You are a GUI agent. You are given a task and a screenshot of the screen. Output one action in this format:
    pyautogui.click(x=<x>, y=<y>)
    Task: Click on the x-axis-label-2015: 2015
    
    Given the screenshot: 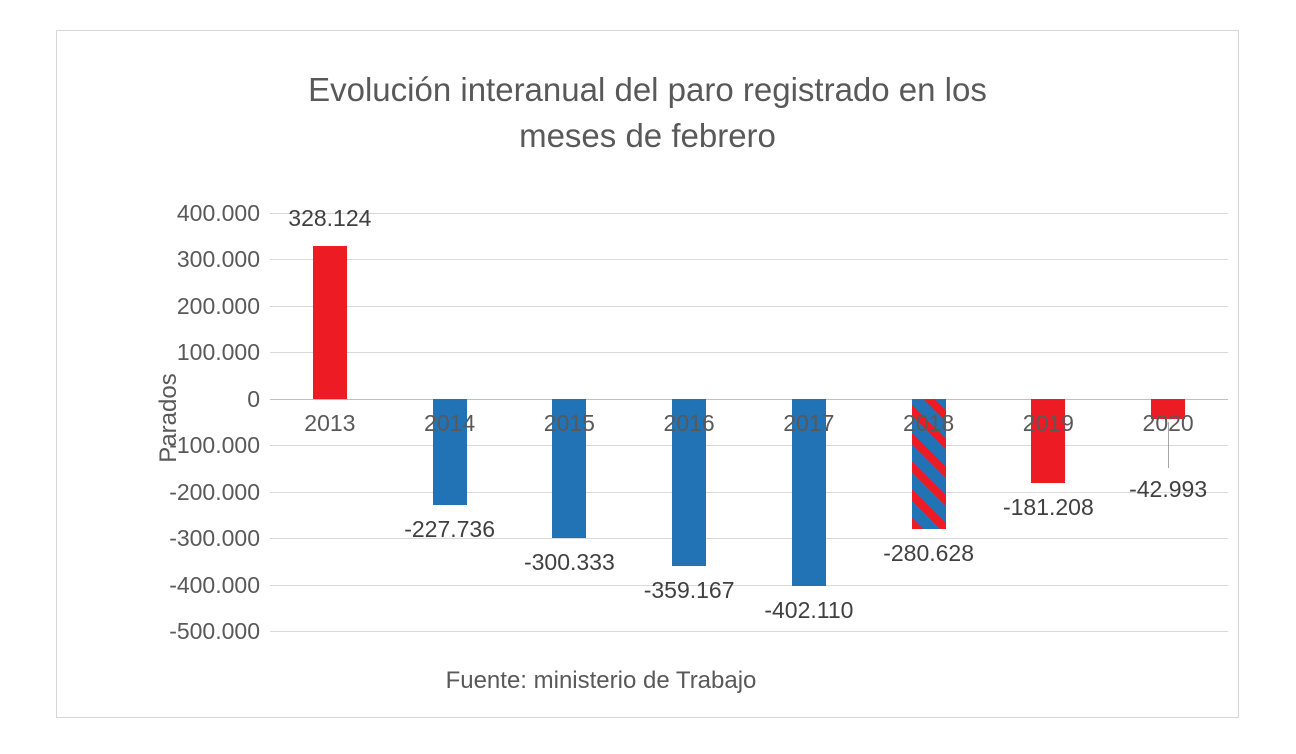 What is the action you would take?
    pyautogui.click(x=569, y=422)
    